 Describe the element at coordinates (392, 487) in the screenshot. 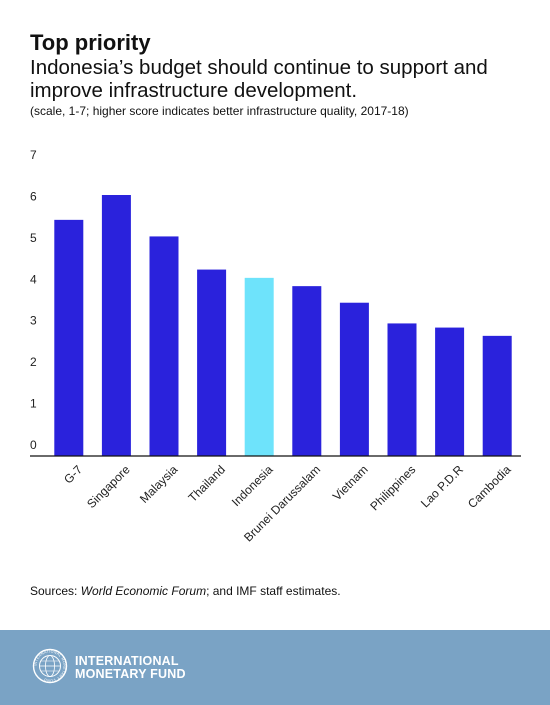

I see `x-tick-label: Philippines` at that location.